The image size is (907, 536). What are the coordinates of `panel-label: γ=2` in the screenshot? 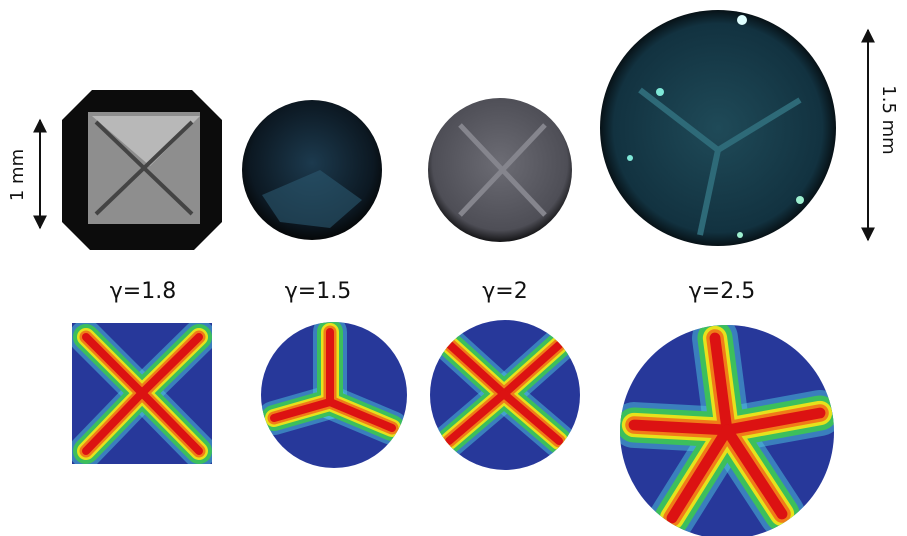 It's located at (504, 291).